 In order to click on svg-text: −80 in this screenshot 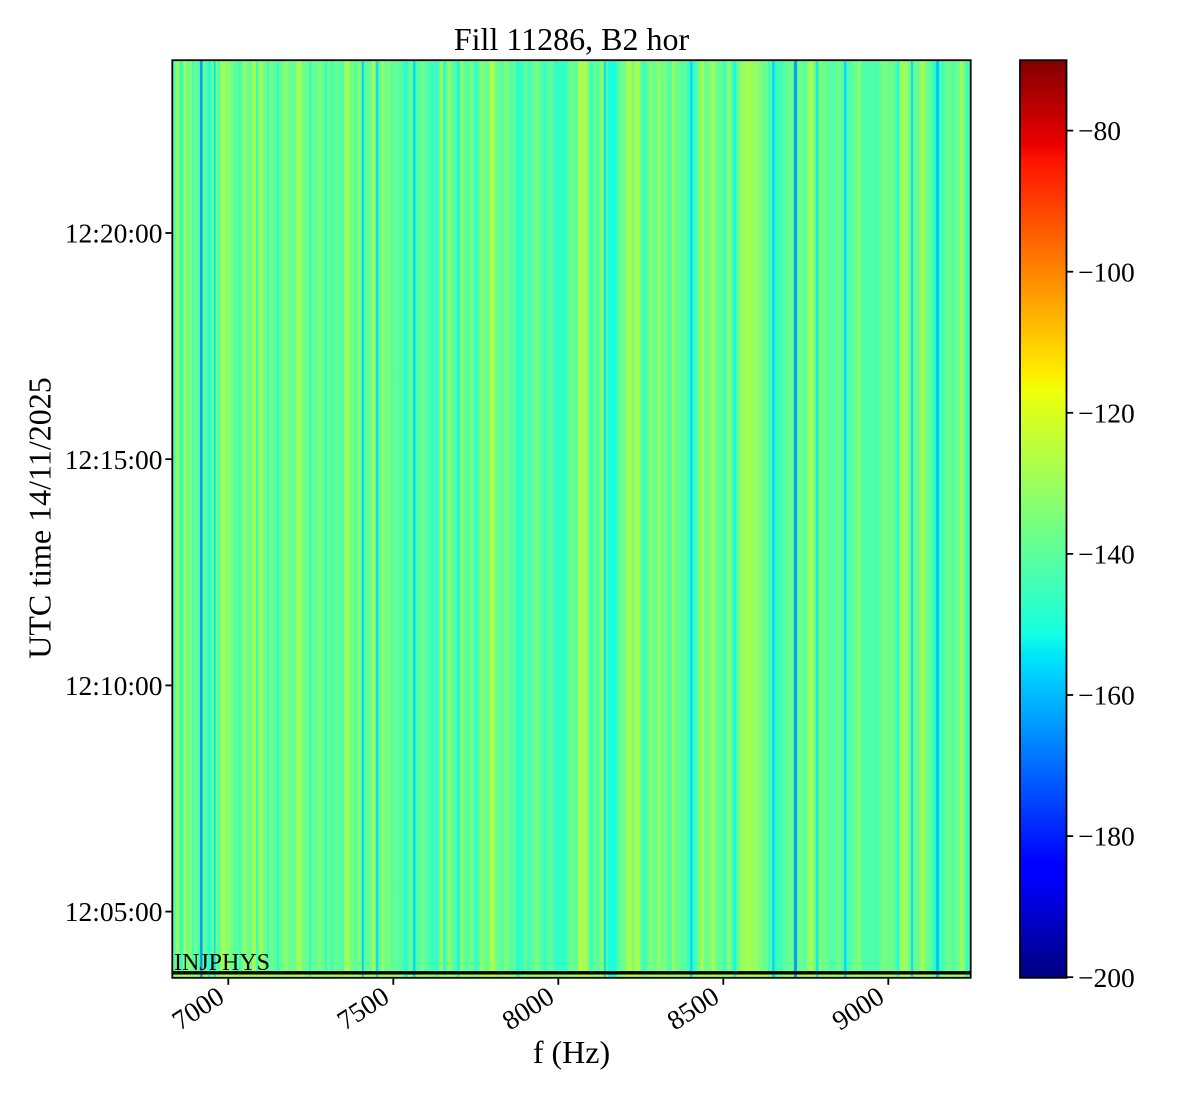, I will do `click(1099, 130)`.